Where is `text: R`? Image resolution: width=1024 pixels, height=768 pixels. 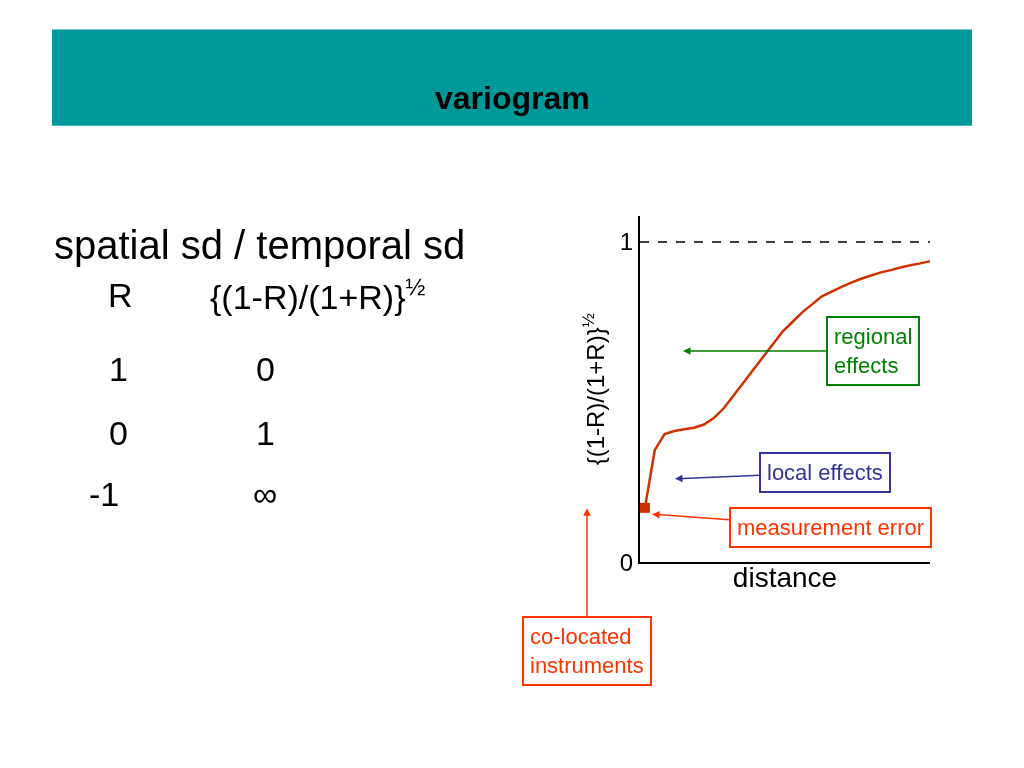
text: R is located at coordinates (120, 295).